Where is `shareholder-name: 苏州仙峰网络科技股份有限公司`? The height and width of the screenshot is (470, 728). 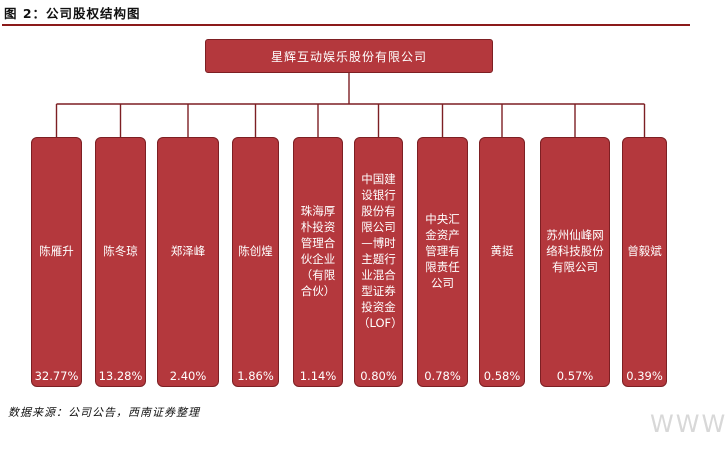
shareholder-name: 苏州仙峰网络科技股份有限公司 is located at coordinates (575, 251).